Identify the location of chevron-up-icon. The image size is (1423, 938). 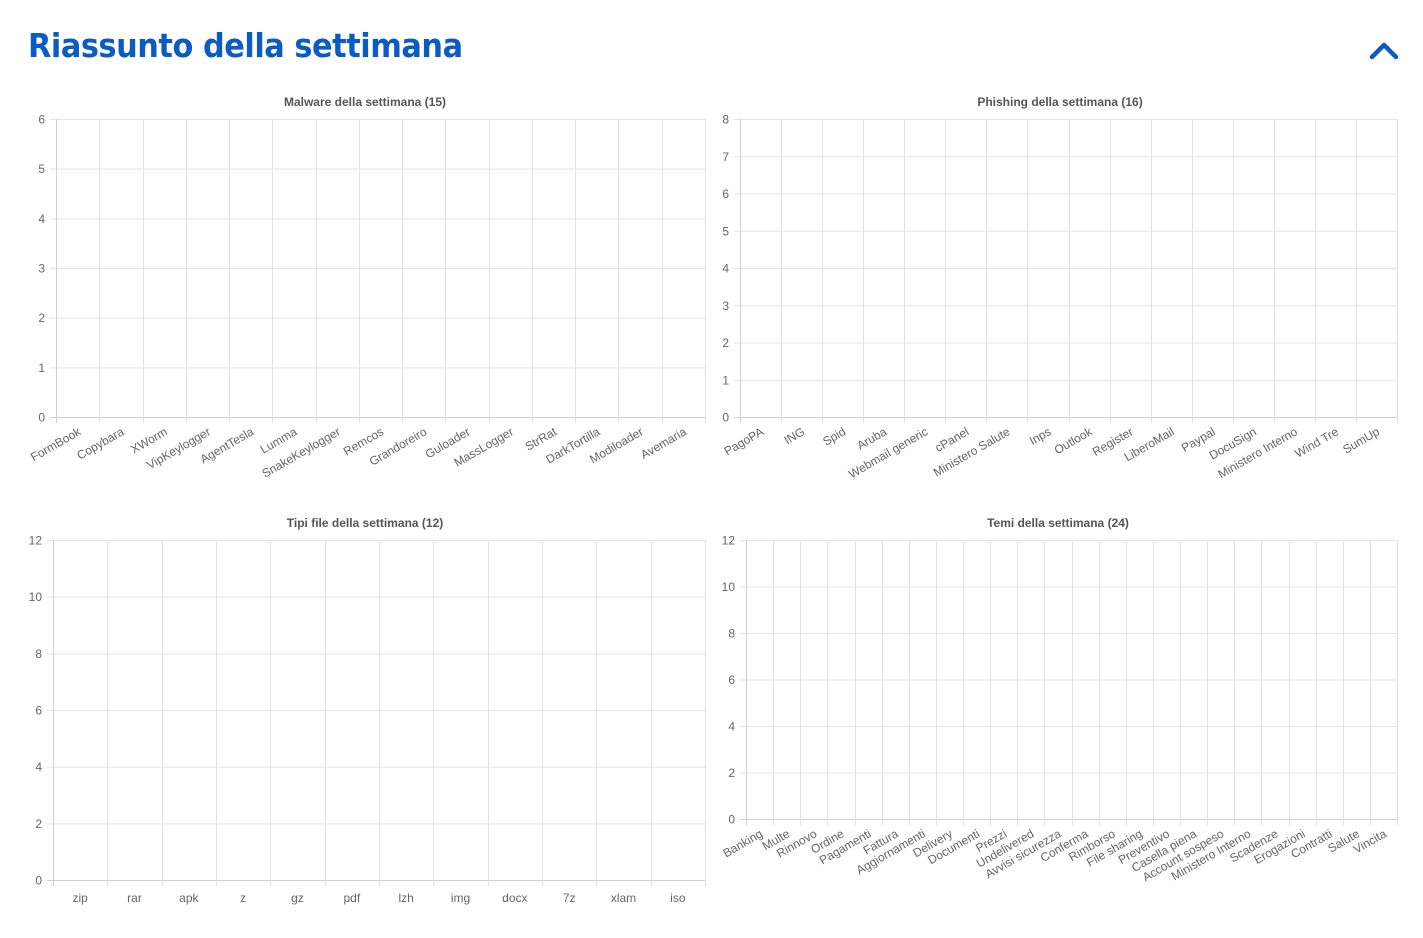
(1384, 51).